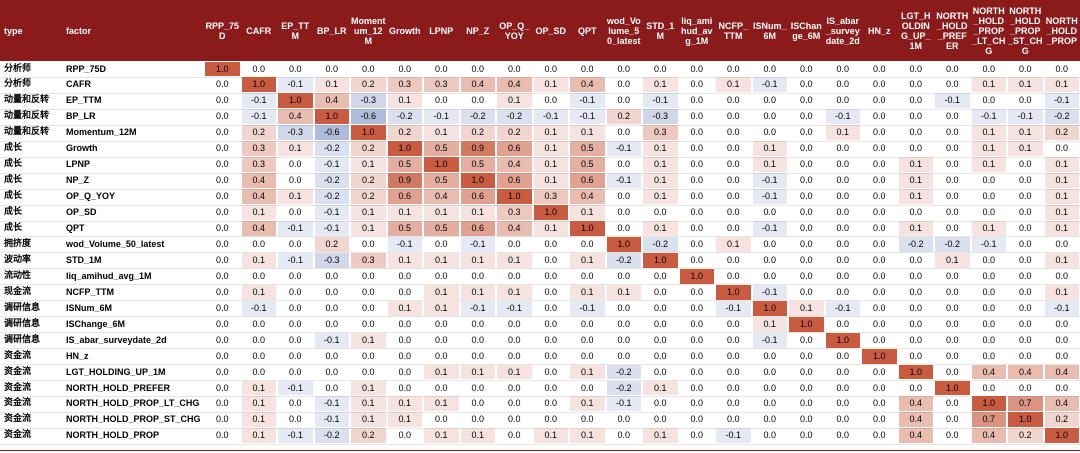 The height and width of the screenshot is (453, 1080). What do you see at coordinates (842, 30) in the screenshot?
I see `column-header: IS_abar_surveydate_2d` at bounding box center [842, 30].